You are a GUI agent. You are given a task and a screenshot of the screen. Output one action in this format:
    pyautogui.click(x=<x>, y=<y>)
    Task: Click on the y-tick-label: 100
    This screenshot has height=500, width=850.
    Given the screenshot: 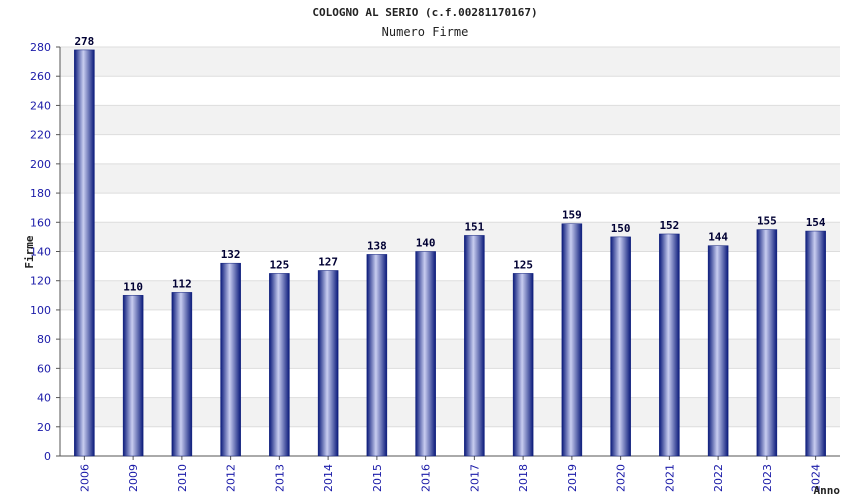 What is the action you would take?
    pyautogui.click(x=40, y=310)
    